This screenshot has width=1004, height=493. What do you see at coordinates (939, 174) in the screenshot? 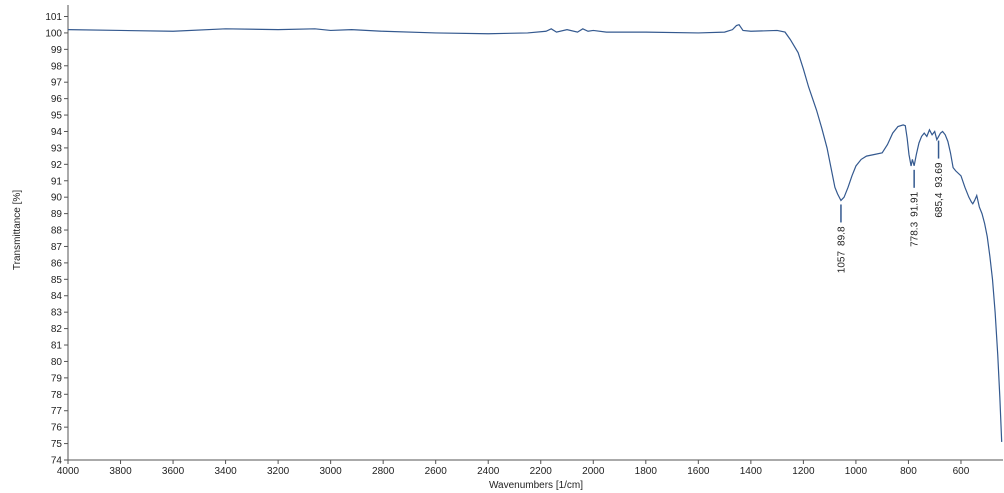
I see `peak-y: 93.69` at bounding box center [939, 174].